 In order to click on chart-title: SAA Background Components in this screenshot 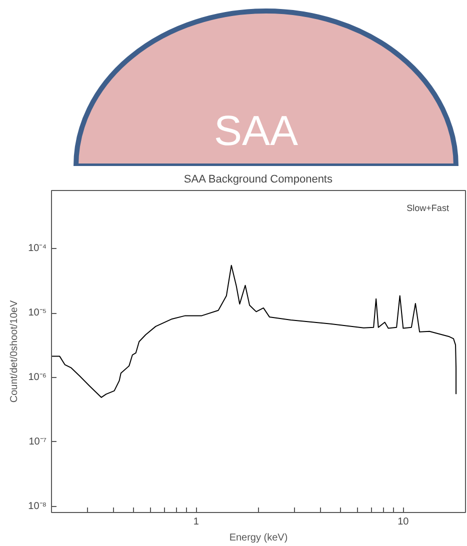, I will do `click(258, 180)`.